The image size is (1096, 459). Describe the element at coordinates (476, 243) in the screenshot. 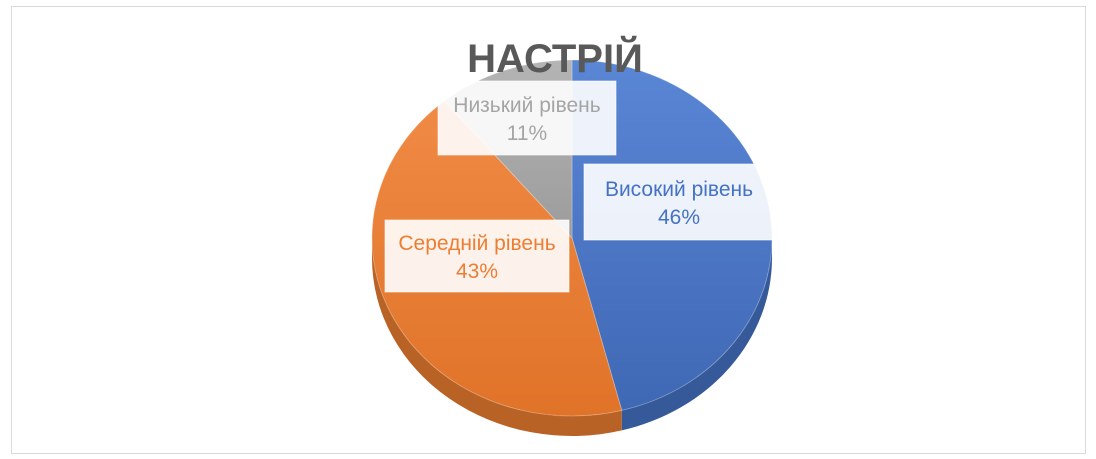

I see `data-label-name: Середній рівень` at that location.